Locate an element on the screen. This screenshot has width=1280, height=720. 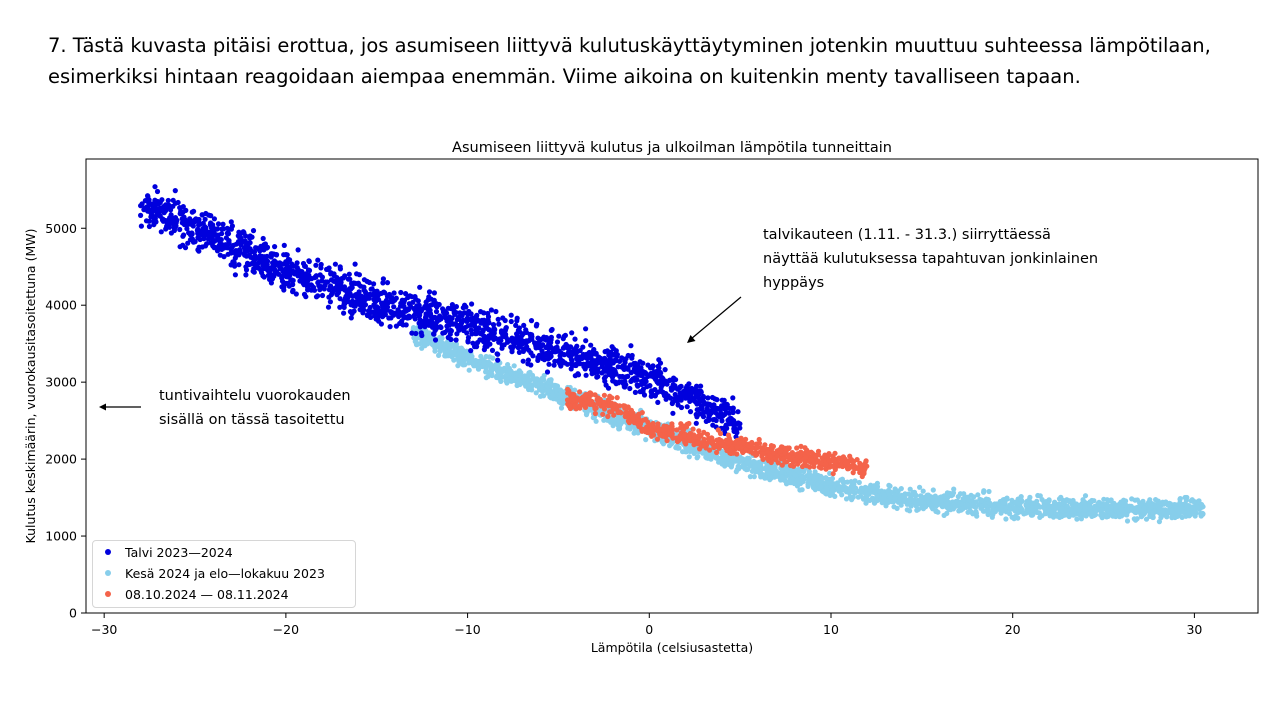
x-tick-label: −30 is located at coordinates (104, 629).